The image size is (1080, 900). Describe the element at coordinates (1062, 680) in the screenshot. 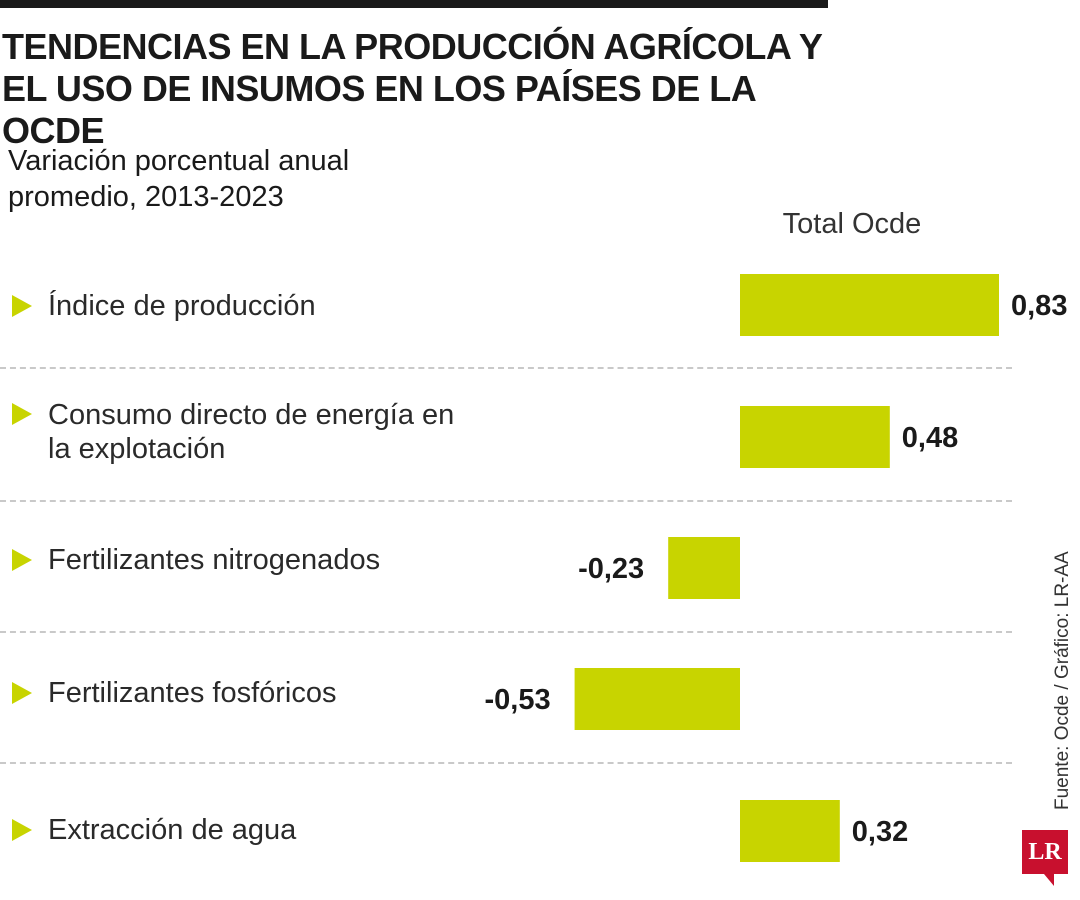

I see `source-note: Fuente: Ocde / Gráfico: LR-AA` at that location.